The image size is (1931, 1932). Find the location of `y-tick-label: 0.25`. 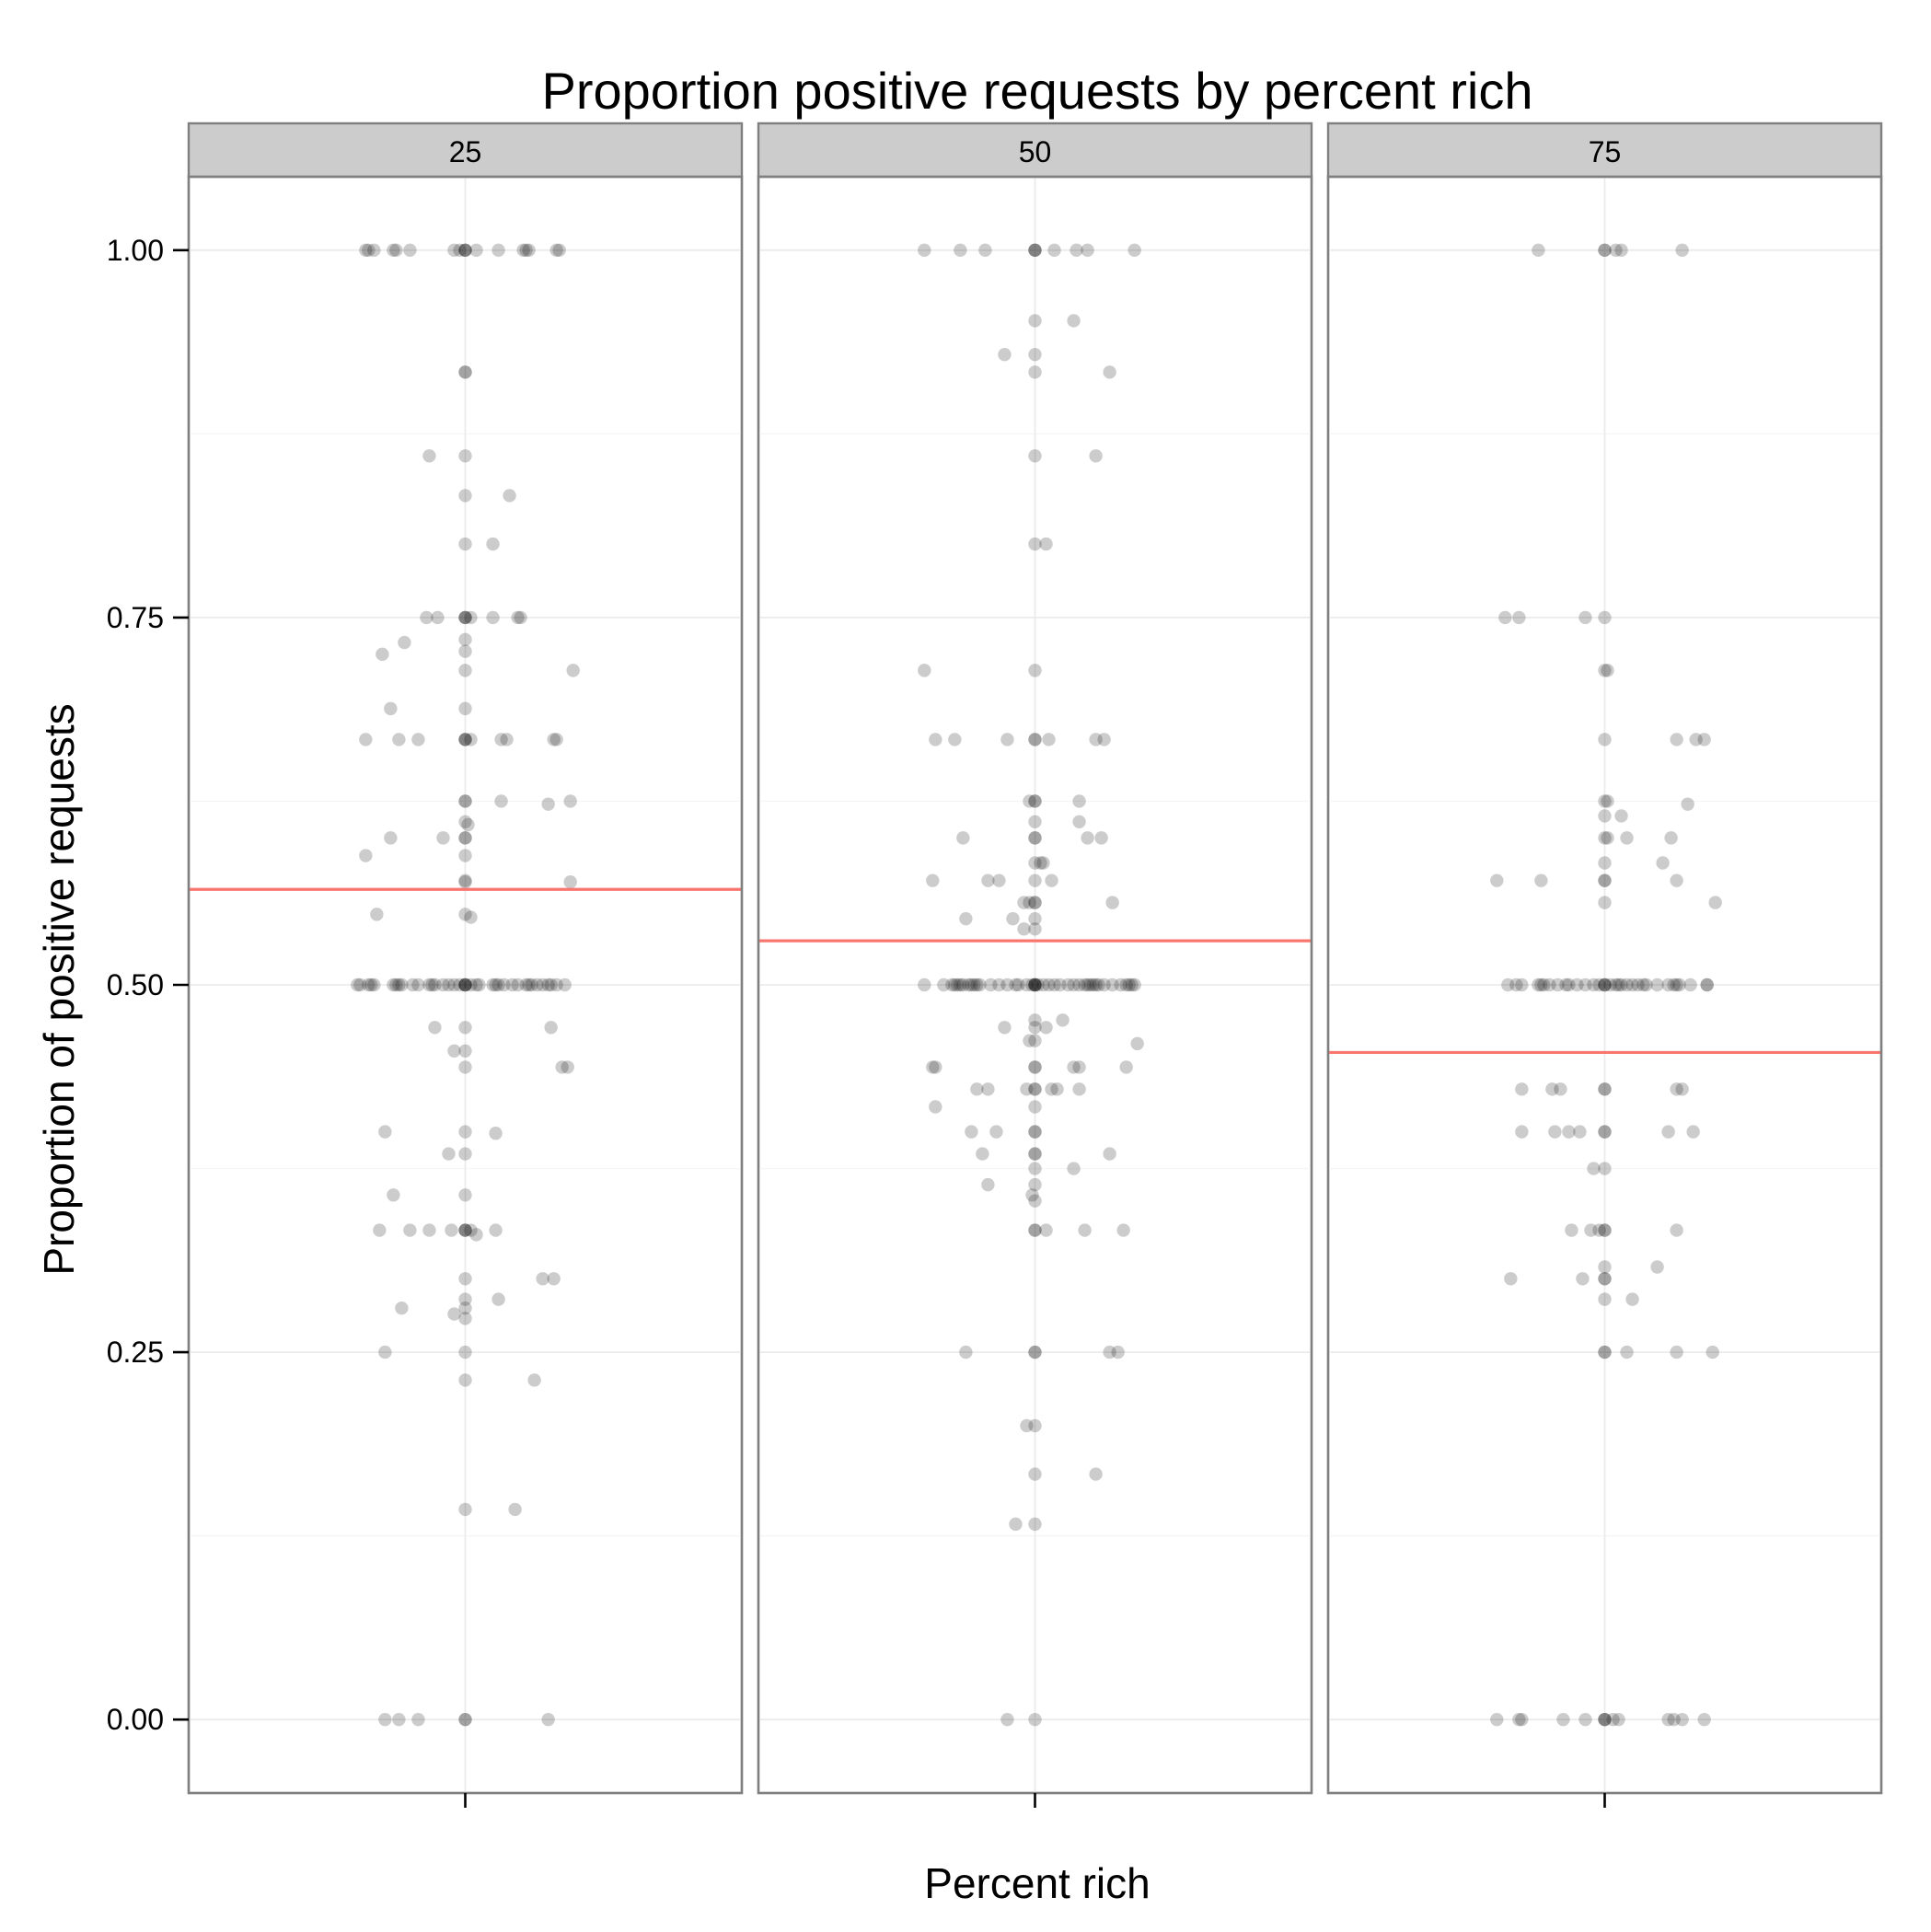

y-tick-label: 0.25 is located at coordinates (135, 1352).